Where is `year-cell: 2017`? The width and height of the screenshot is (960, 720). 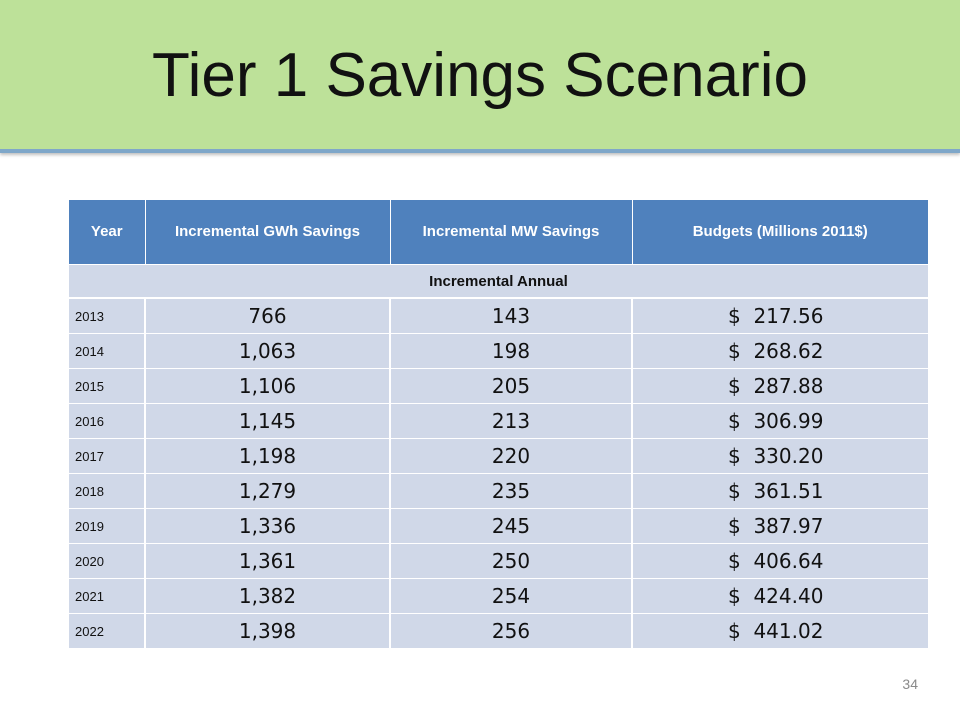 year-cell: 2017 is located at coordinates (107, 456).